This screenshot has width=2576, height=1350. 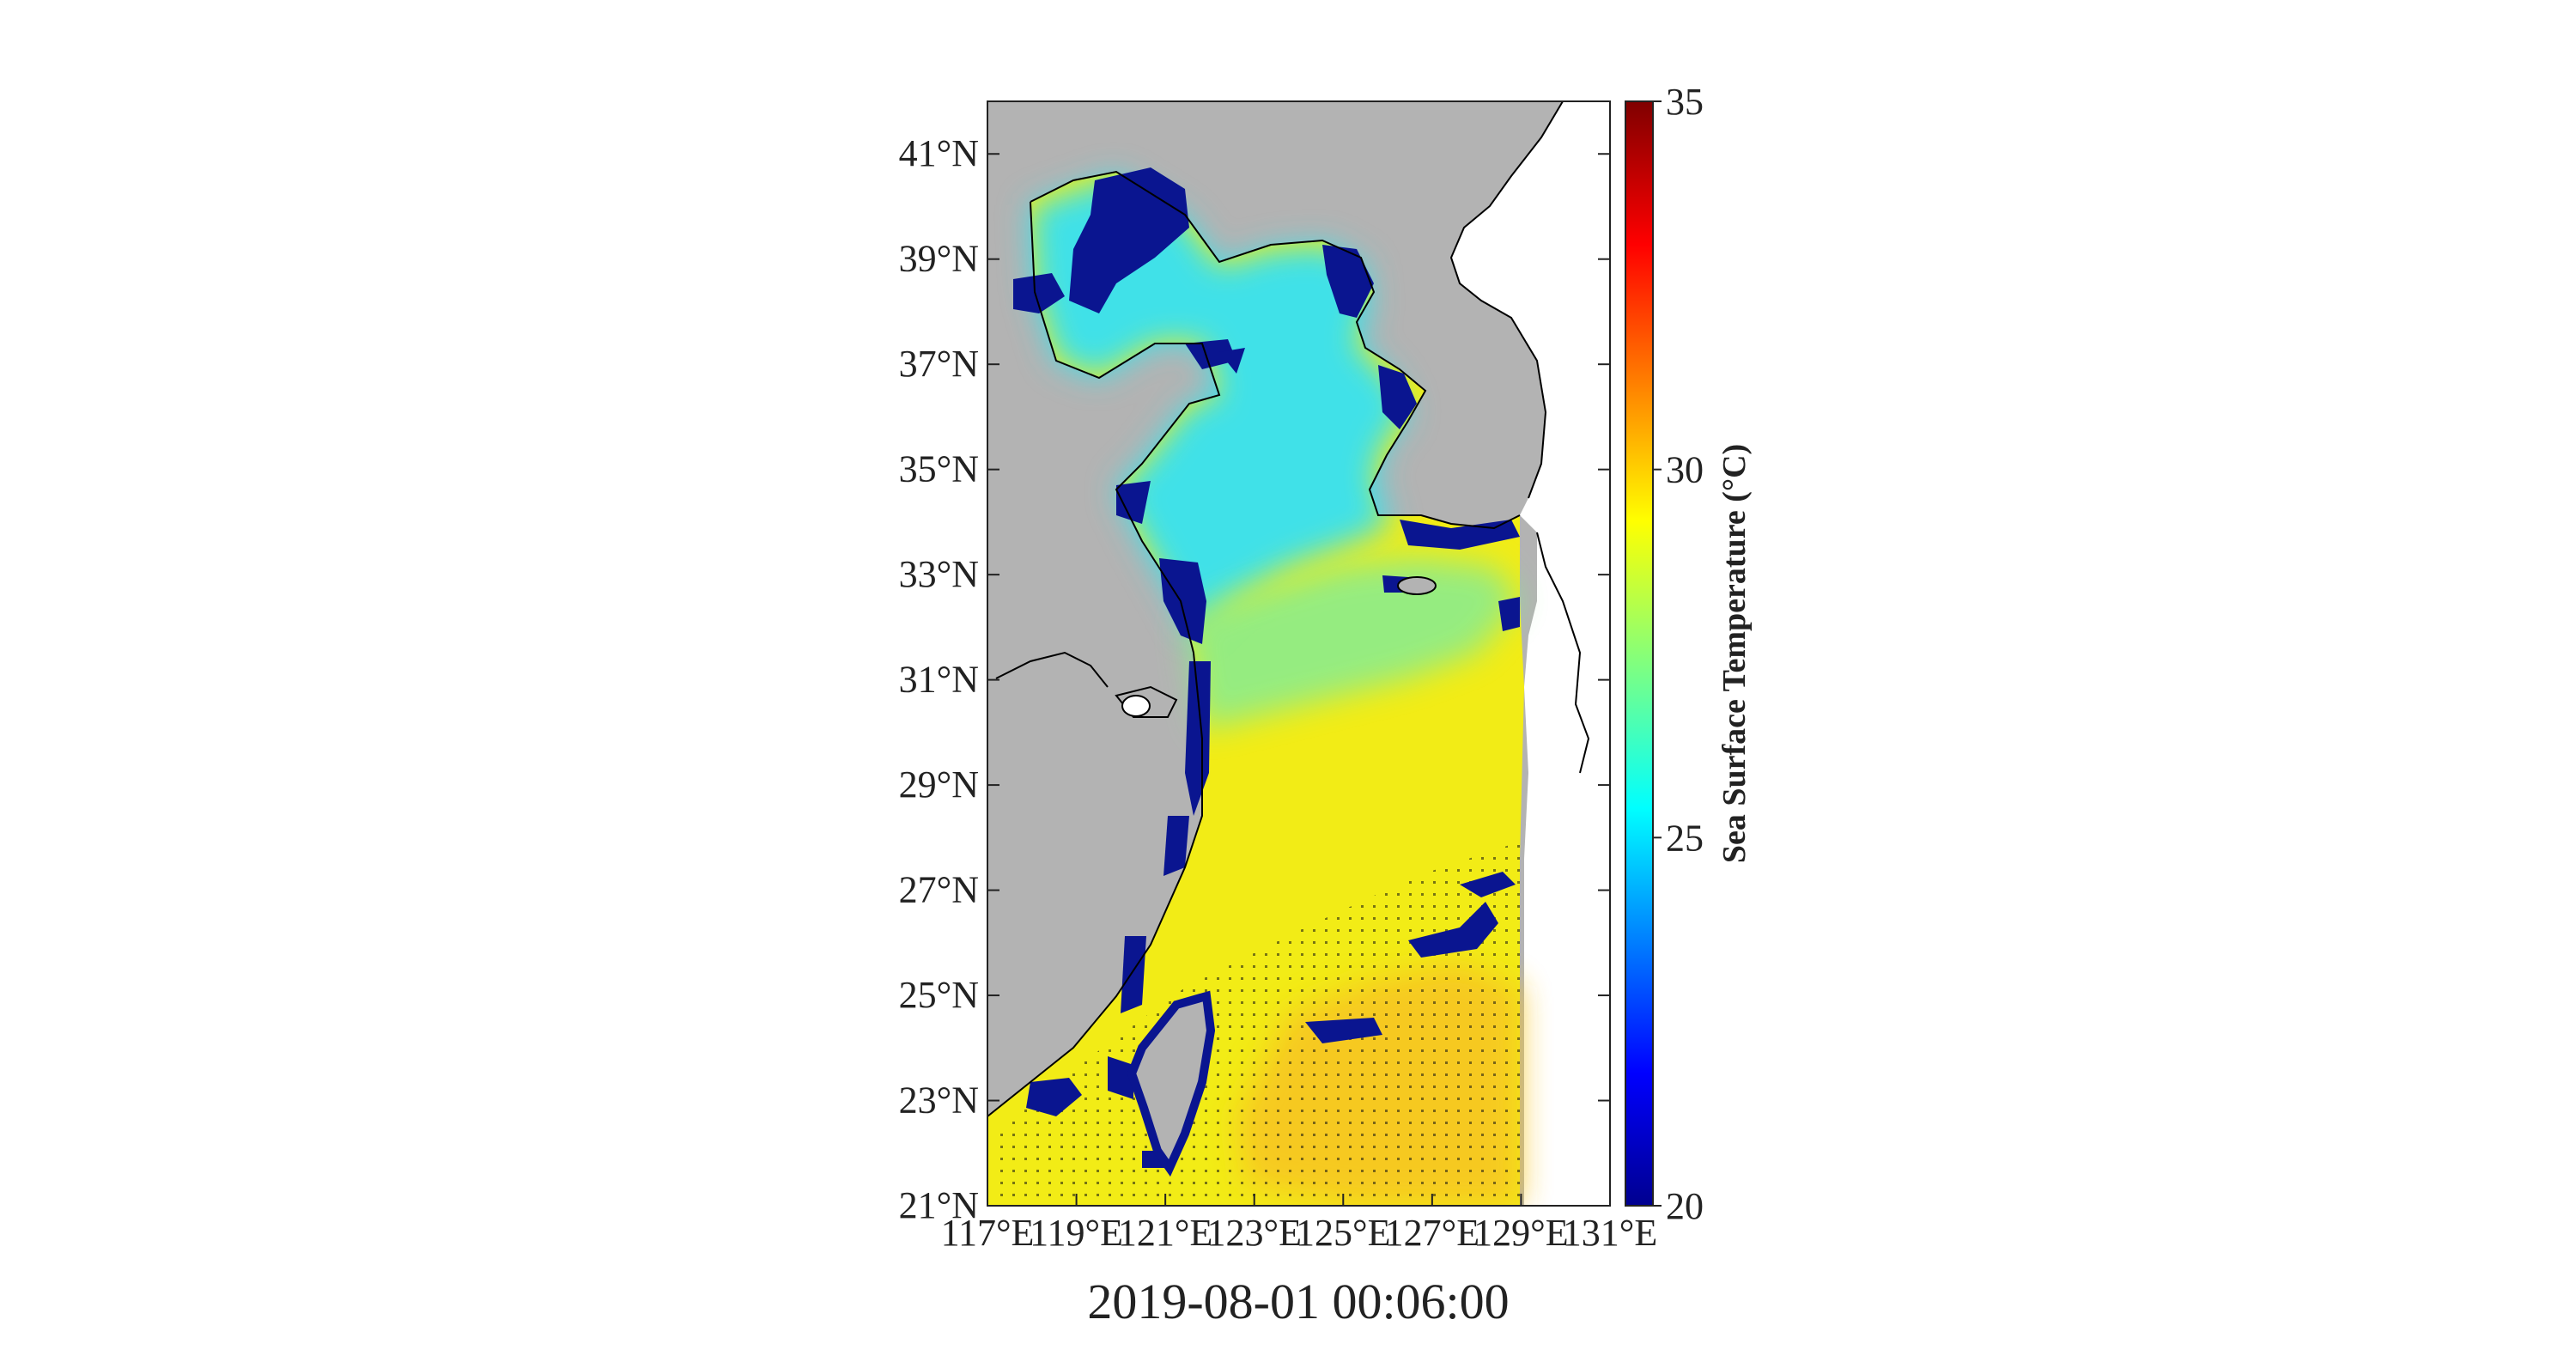 I want to click on timestamp-label: 2019-08-01 00:06:00, so click(x=1298, y=1301).